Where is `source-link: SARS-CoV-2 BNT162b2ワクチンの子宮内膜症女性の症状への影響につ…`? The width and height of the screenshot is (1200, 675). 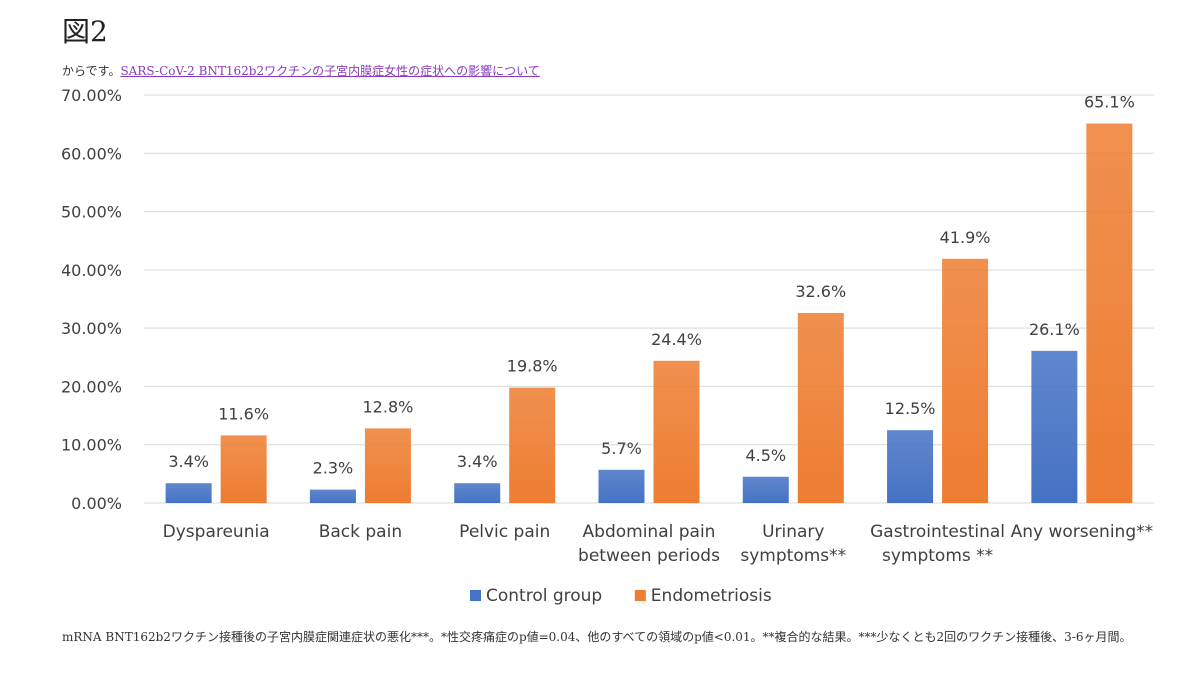
source-link: SARS-CoV-2 BNT162b2ワクチンの子宮内膜症女性の症状への影響につ… is located at coordinates (330, 71).